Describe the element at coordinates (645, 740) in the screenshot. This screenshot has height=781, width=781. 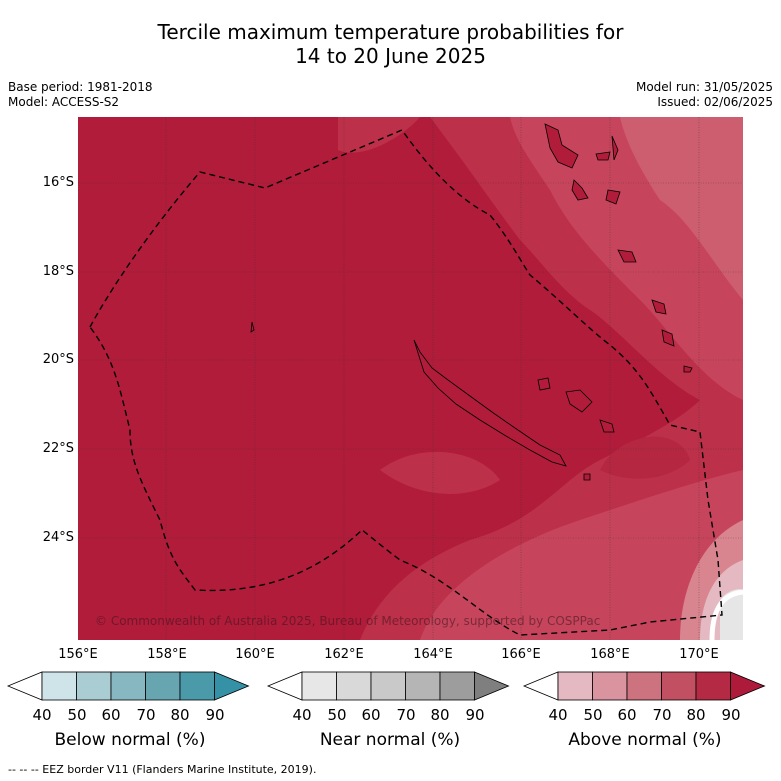
I see `cb3-title: Above normal (%)` at that location.